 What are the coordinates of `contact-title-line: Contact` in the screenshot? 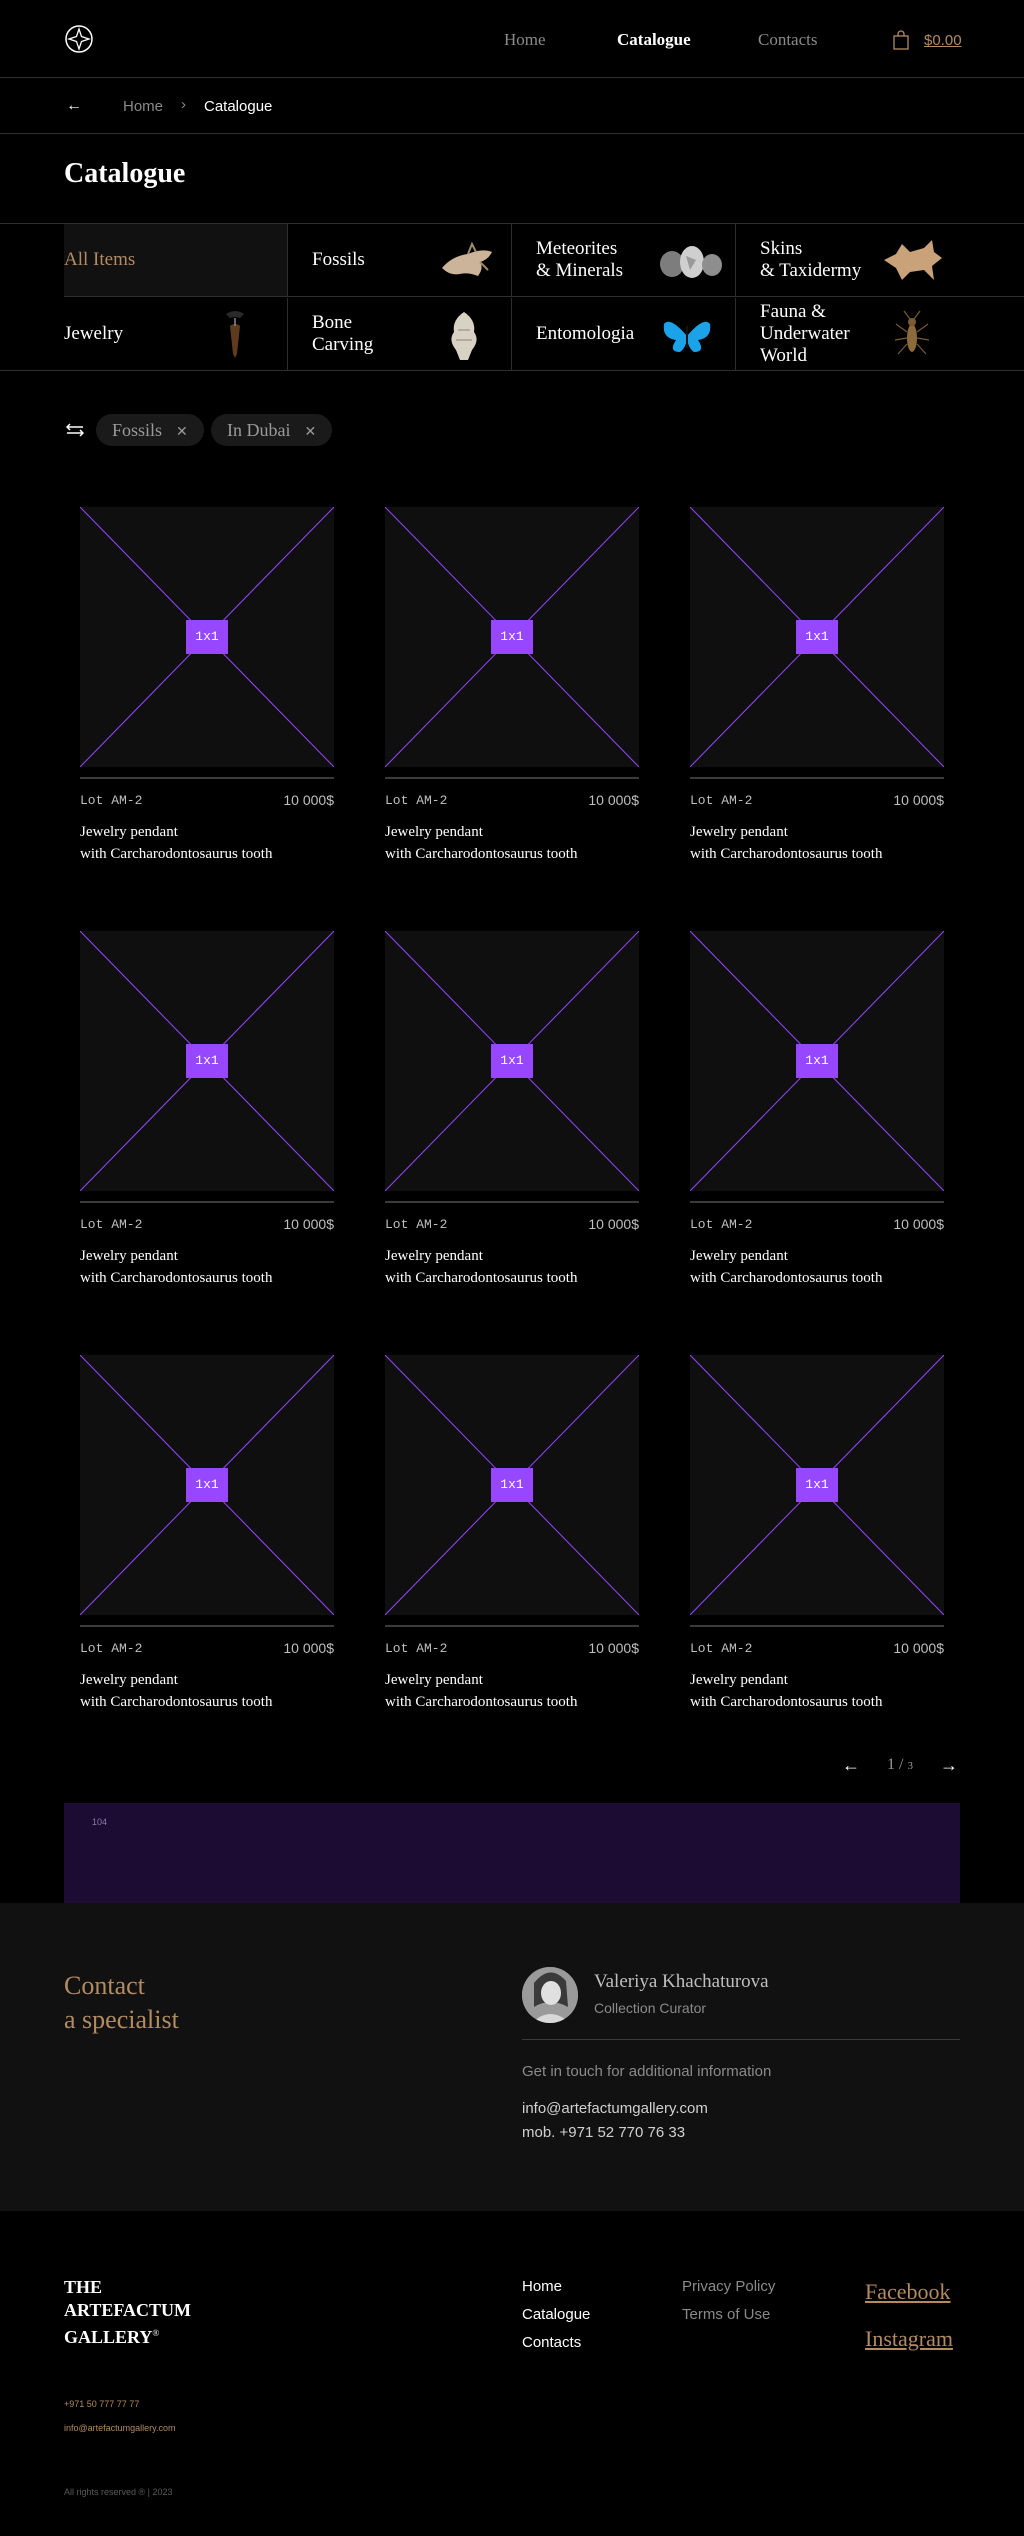 It's located at (104, 1985).